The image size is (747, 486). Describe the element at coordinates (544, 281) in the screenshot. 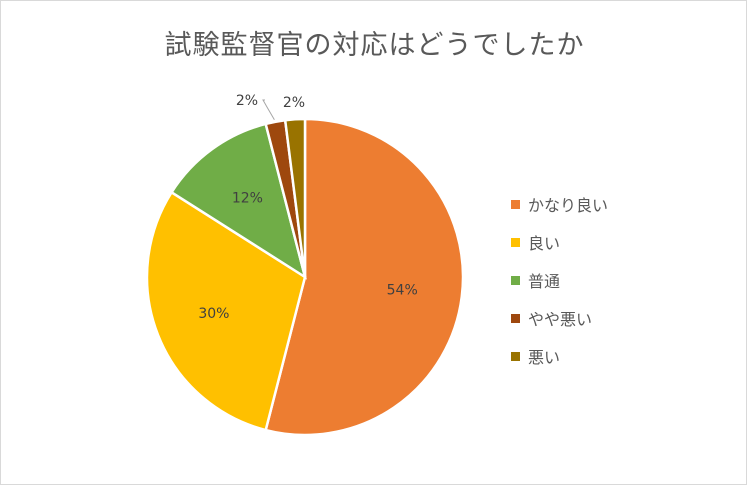

I see `legend-label: 普通` at that location.